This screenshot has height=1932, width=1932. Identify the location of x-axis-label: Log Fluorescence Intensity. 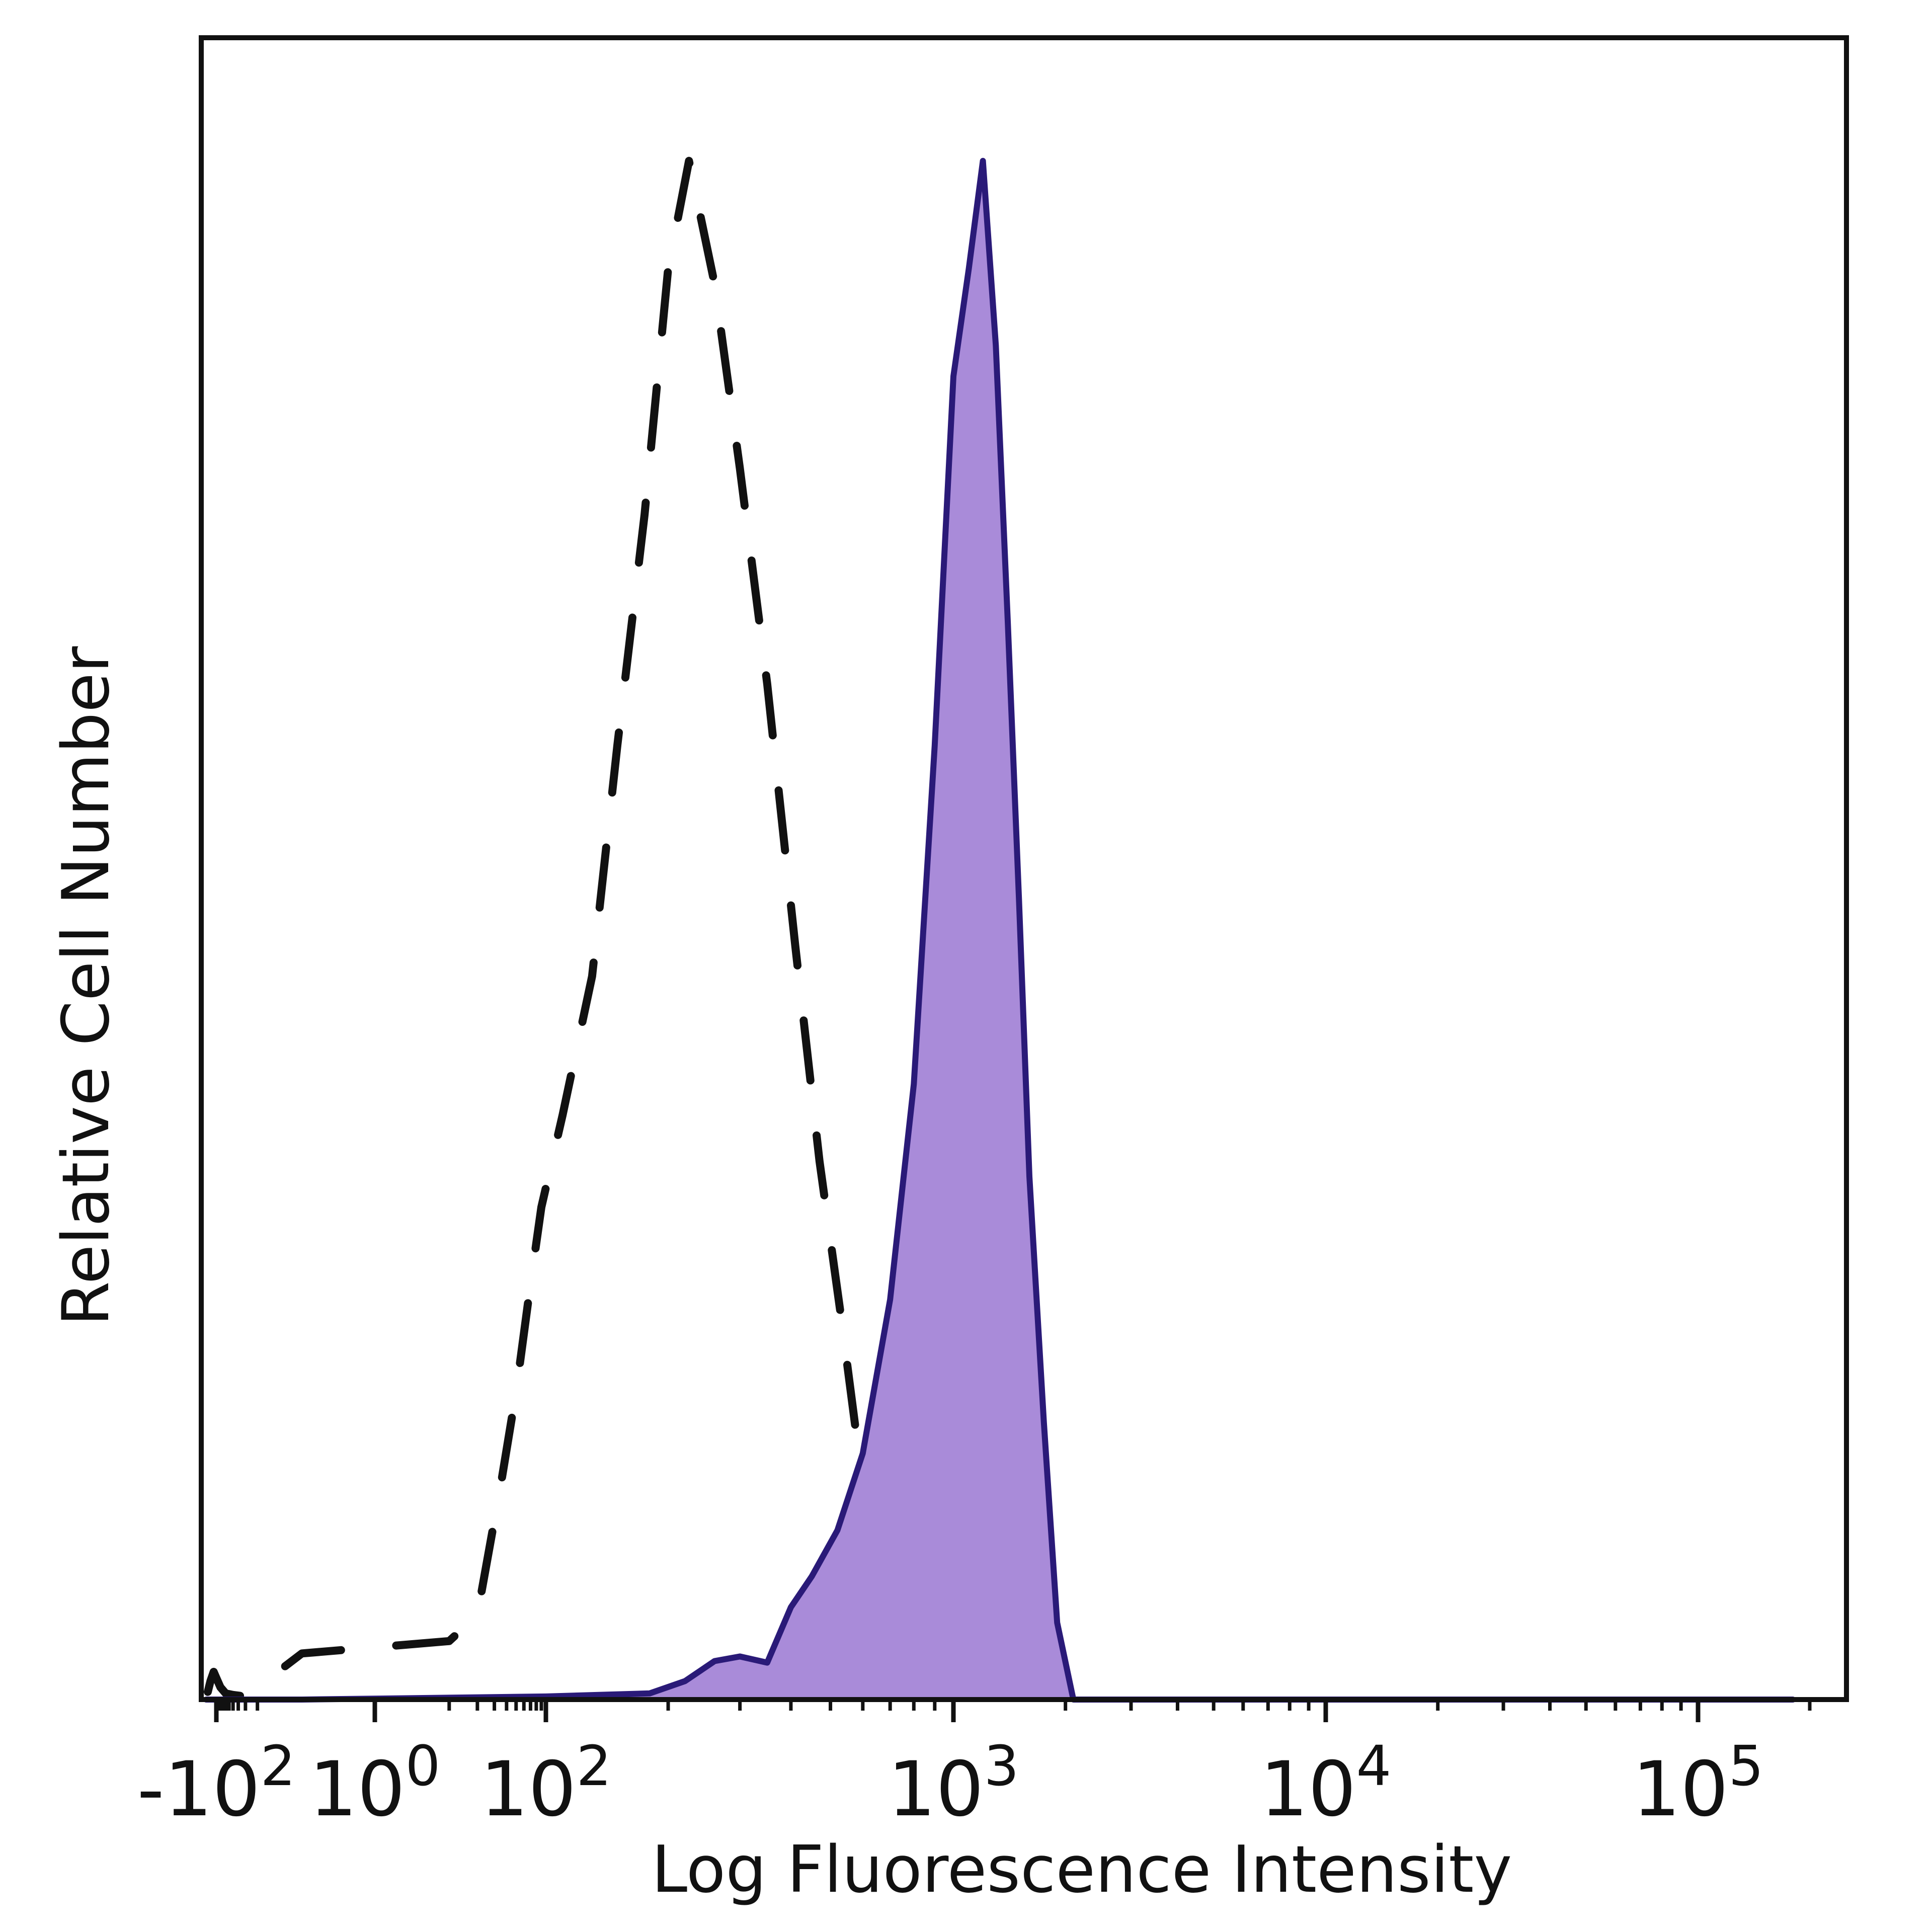
(1082, 1870).